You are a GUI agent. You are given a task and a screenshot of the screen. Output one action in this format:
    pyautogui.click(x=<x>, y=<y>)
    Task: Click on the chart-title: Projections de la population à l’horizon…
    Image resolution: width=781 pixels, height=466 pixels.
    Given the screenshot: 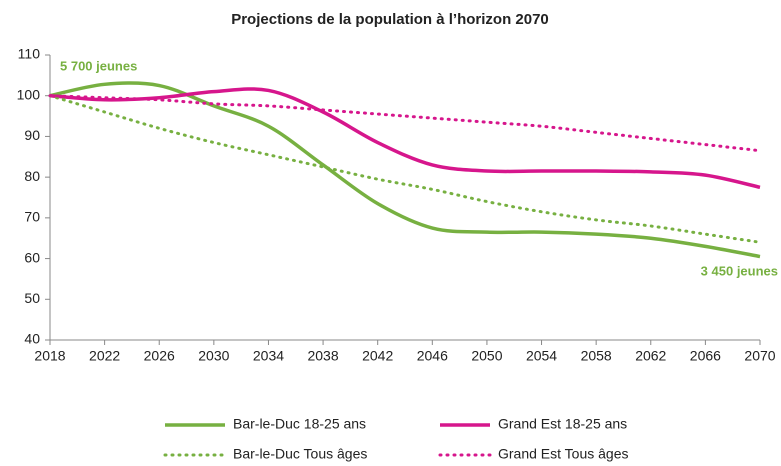 What is the action you would take?
    pyautogui.click(x=390, y=19)
    